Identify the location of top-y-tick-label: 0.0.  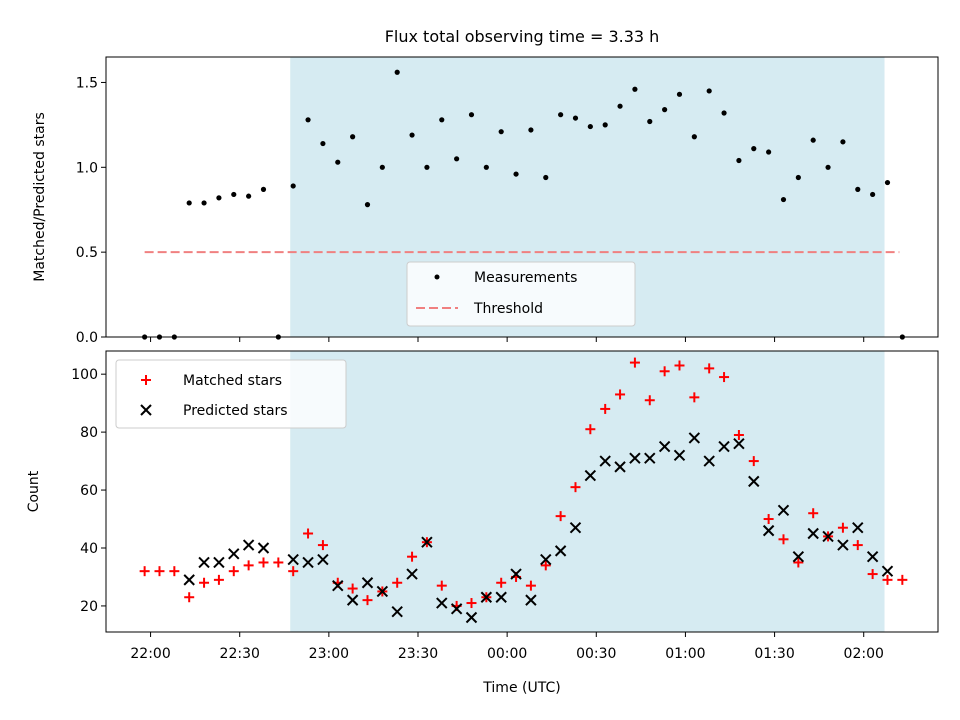
(87, 338).